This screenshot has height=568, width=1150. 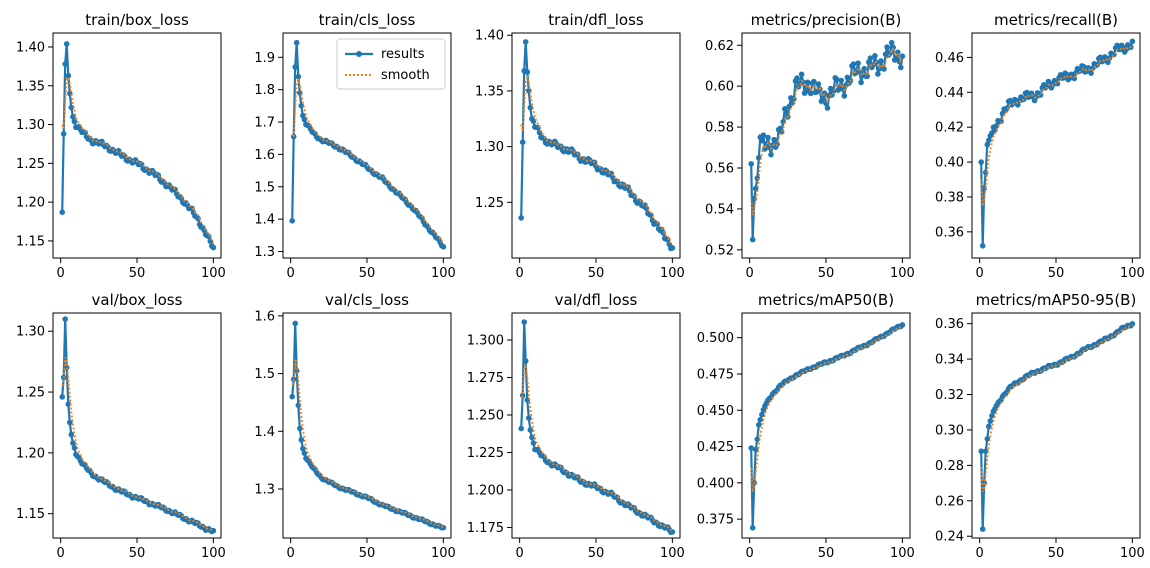 I want to click on panel-5-ytick-label-1: 0.36, so click(x=949, y=232).